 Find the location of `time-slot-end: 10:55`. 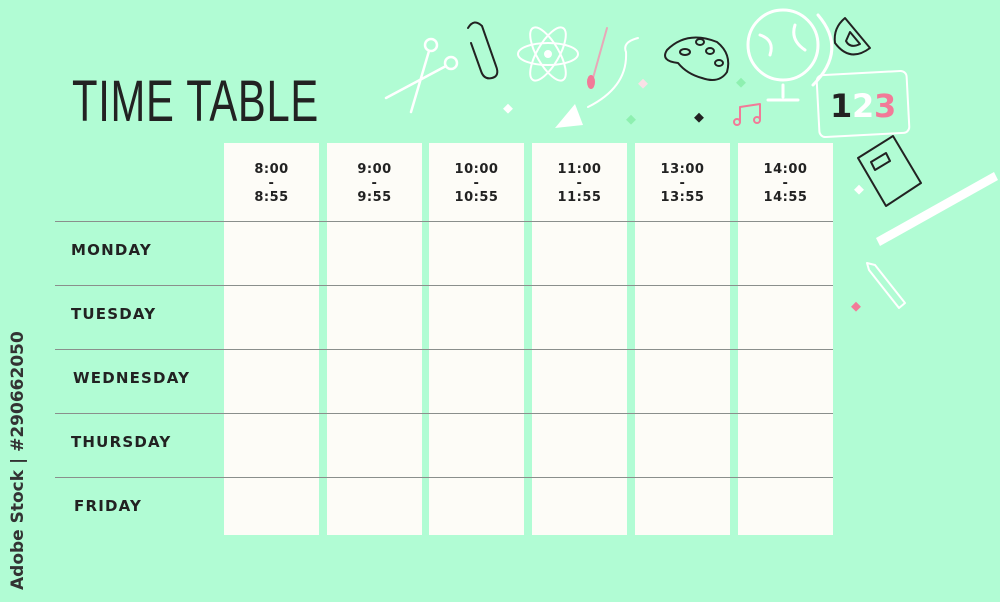

time-slot-end: 10:55 is located at coordinates (476, 197).